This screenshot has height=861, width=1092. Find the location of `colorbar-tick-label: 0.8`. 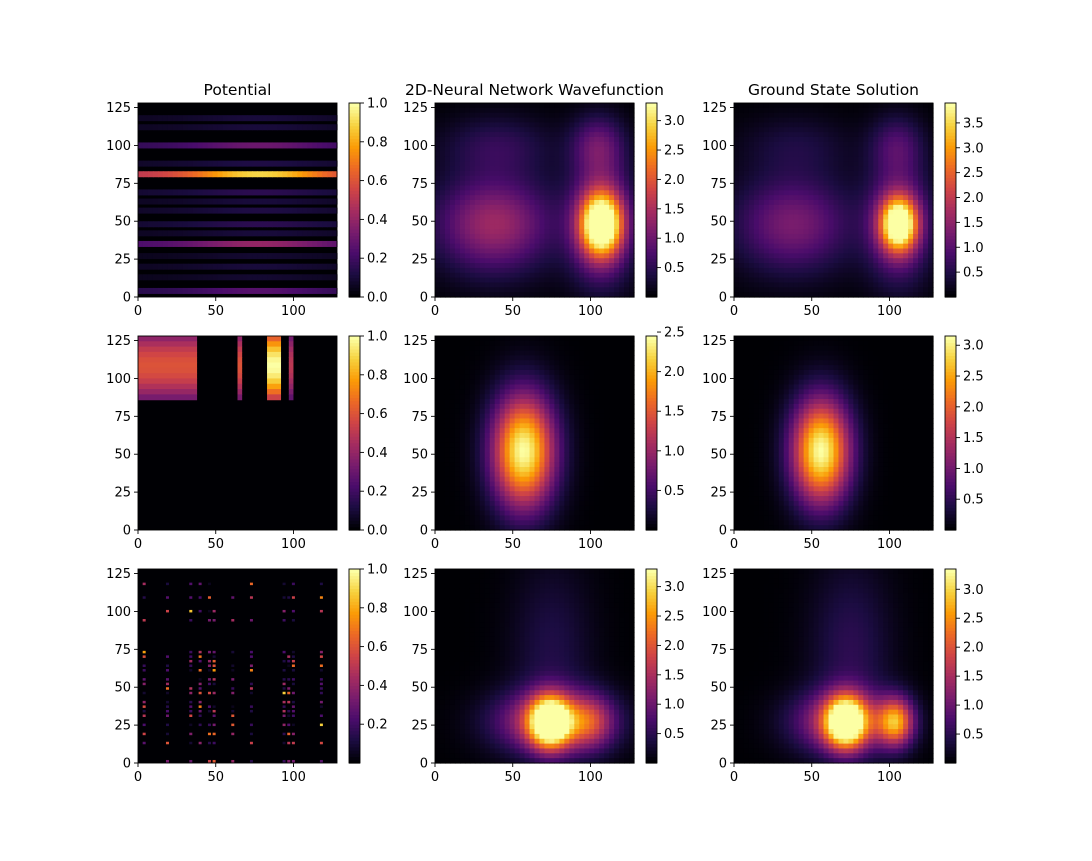

colorbar-tick-label: 0.8 is located at coordinates (377, 375).